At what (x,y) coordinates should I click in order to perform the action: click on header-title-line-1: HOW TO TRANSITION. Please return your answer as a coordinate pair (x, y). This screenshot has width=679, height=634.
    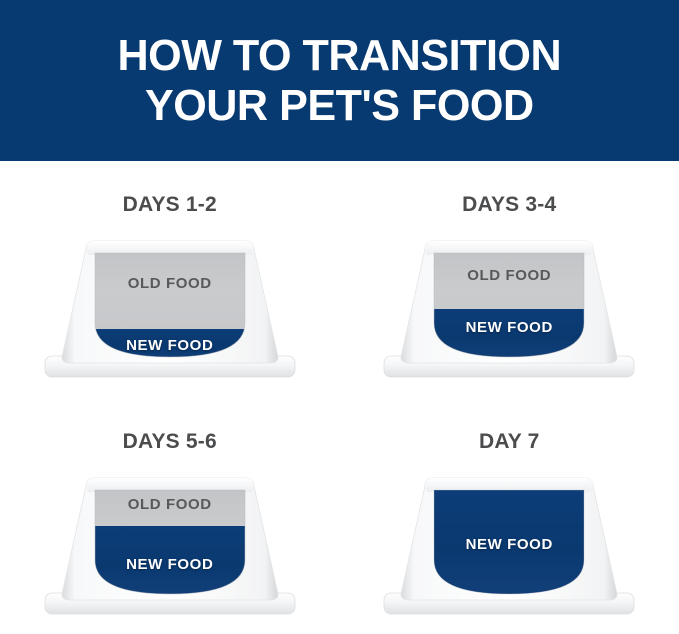
    Looking at the image, I should click on (339, 55).